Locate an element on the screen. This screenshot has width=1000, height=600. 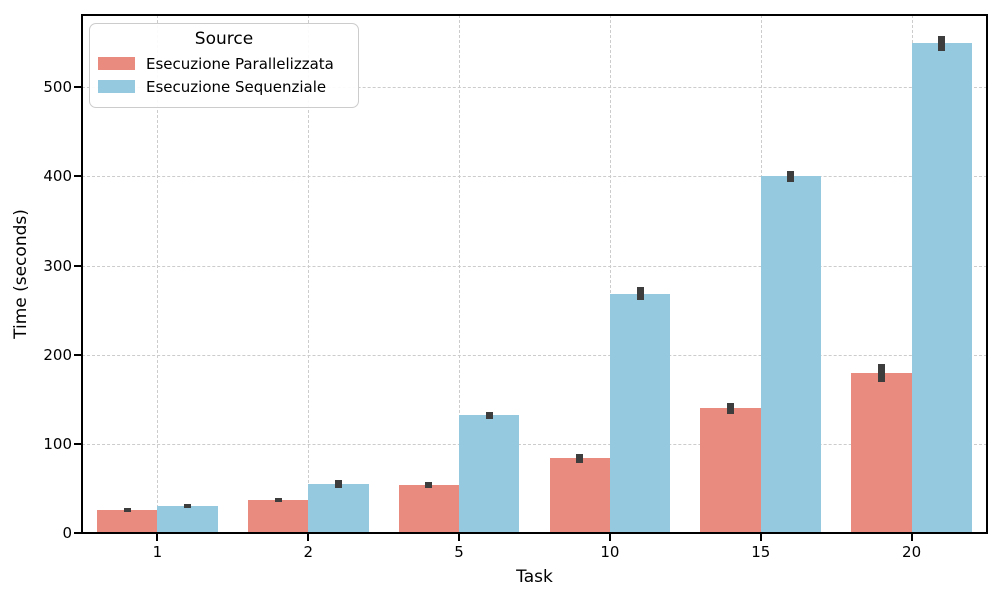
legend-swatch-parallelizzata-icon is located at coordinates (116, 63).